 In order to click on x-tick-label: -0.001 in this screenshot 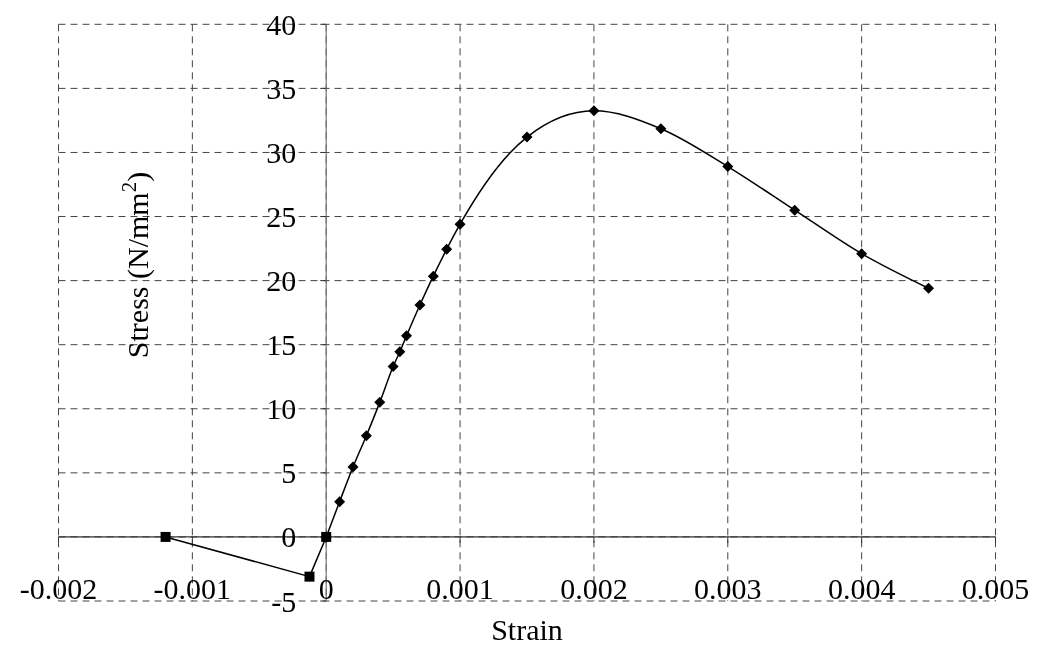, I will do `click(192, 588)`.